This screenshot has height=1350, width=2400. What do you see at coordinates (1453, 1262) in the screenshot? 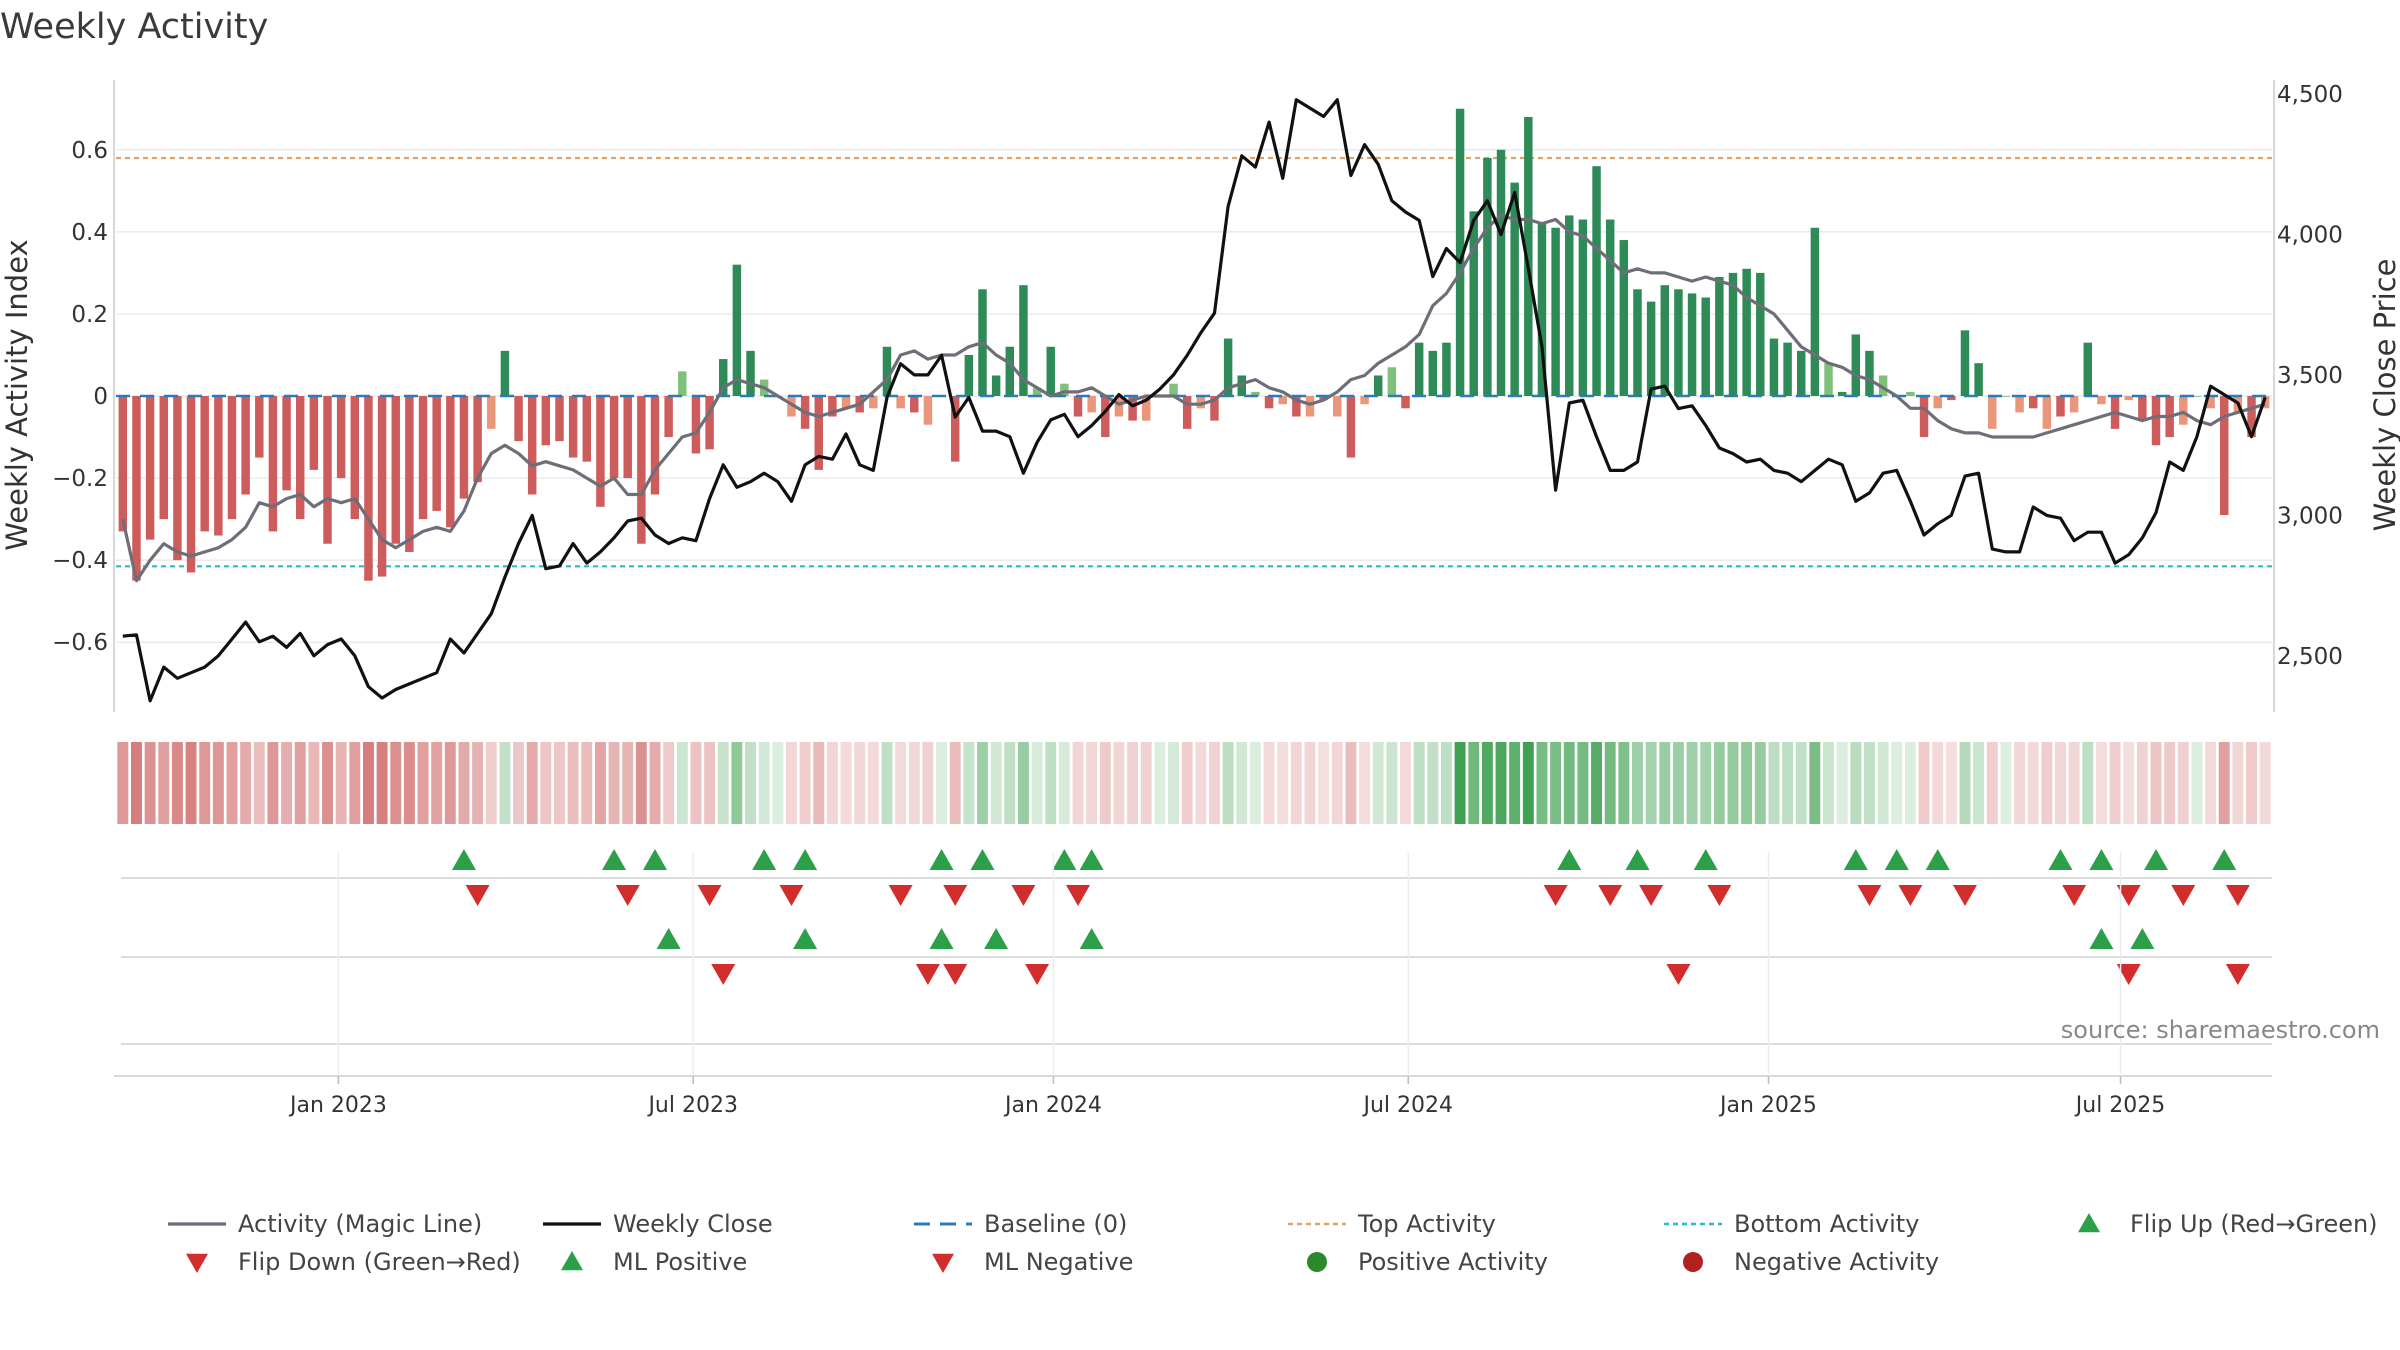
I see `legend-label: Positive Activity` at bounding box center [1453, 1262].